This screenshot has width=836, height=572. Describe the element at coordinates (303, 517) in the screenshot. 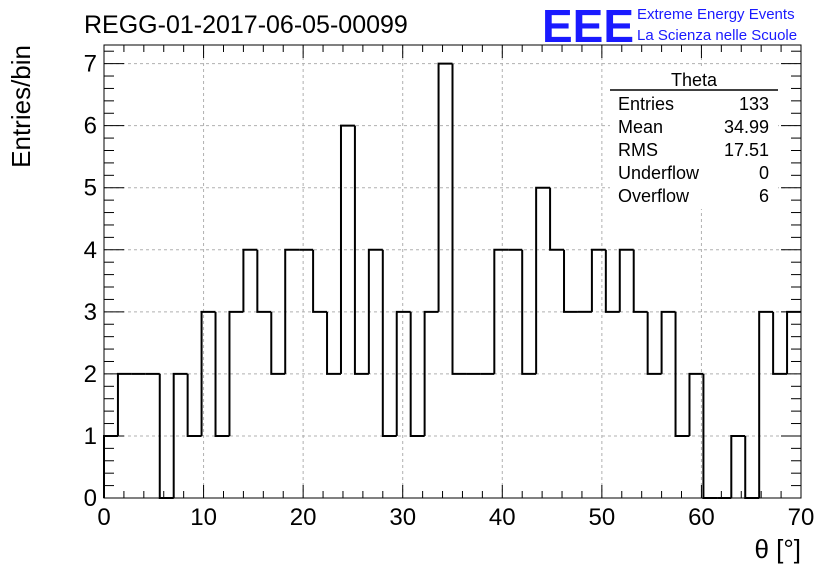

I see `x-tick-label: 20` at that location.